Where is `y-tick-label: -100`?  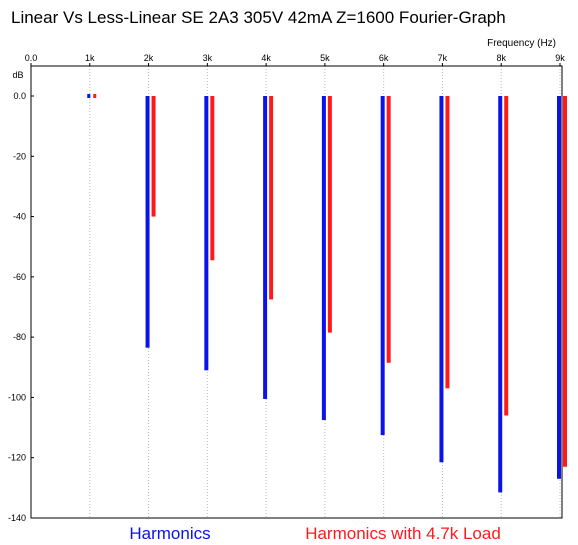
y-tick-label: -100 is located at coordinates (17, 397).